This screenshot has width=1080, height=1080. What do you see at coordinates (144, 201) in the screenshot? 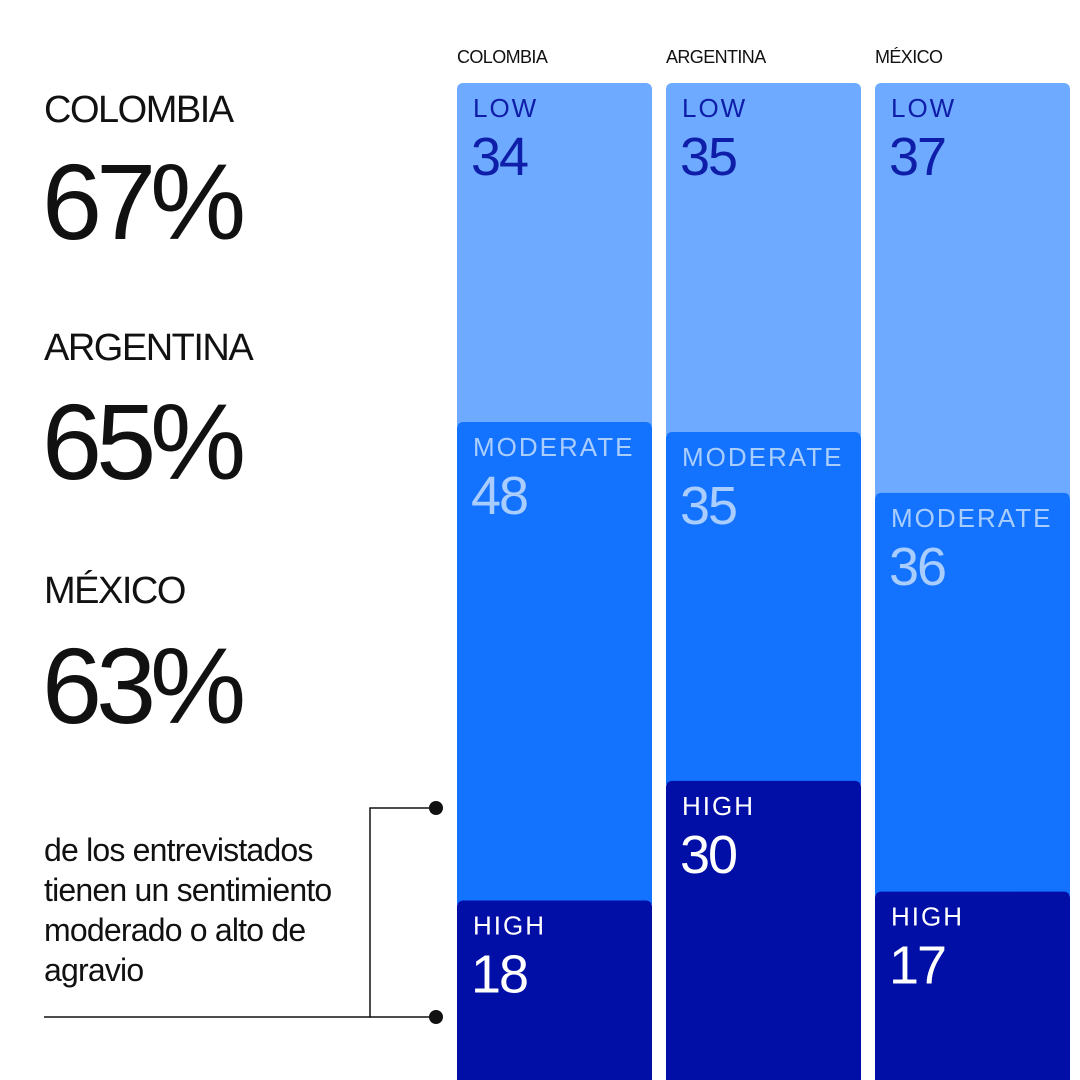
I see `summary-percent-colombia: 67%` at bounding box center [144, 201].